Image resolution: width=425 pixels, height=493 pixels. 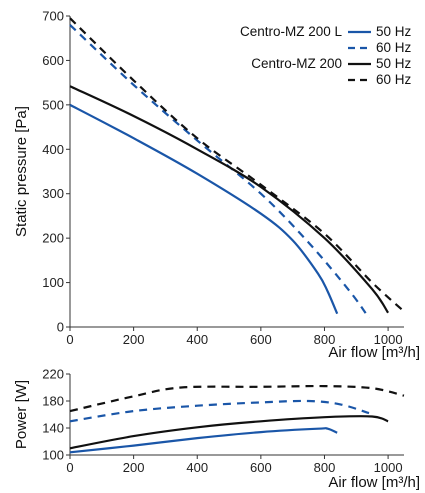 I want to click on pressure-x-tick-label: 400, so click(x=197, y=339).